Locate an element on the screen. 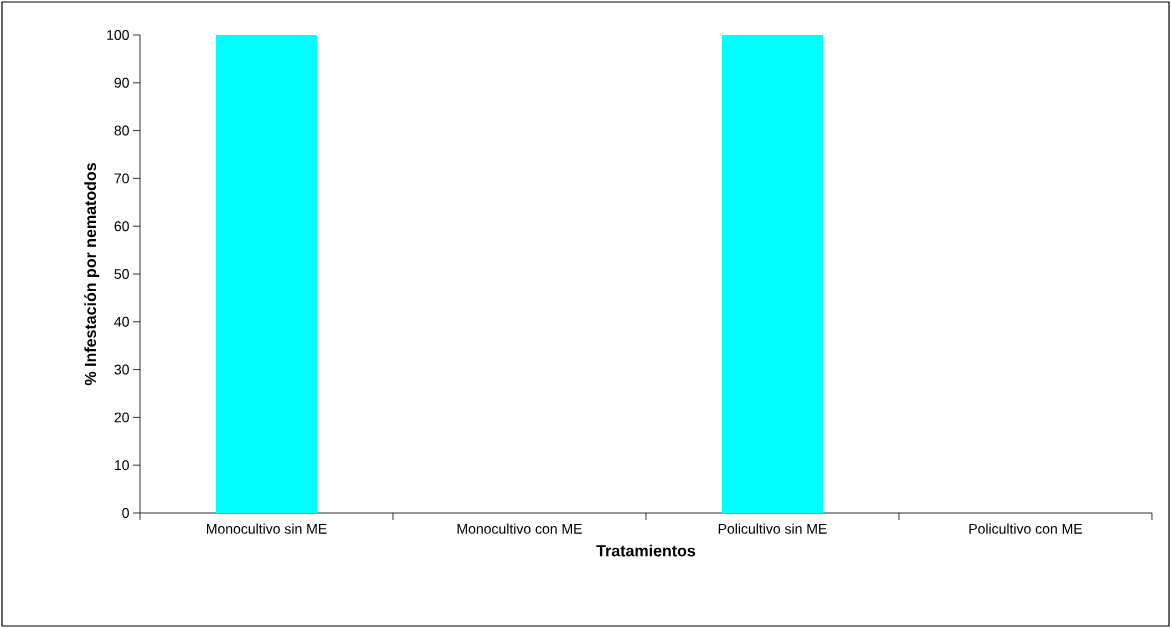 The height and width of the screenshot is (628, 1171). y-tick-label: 0 is located at coordinates (125, 513).